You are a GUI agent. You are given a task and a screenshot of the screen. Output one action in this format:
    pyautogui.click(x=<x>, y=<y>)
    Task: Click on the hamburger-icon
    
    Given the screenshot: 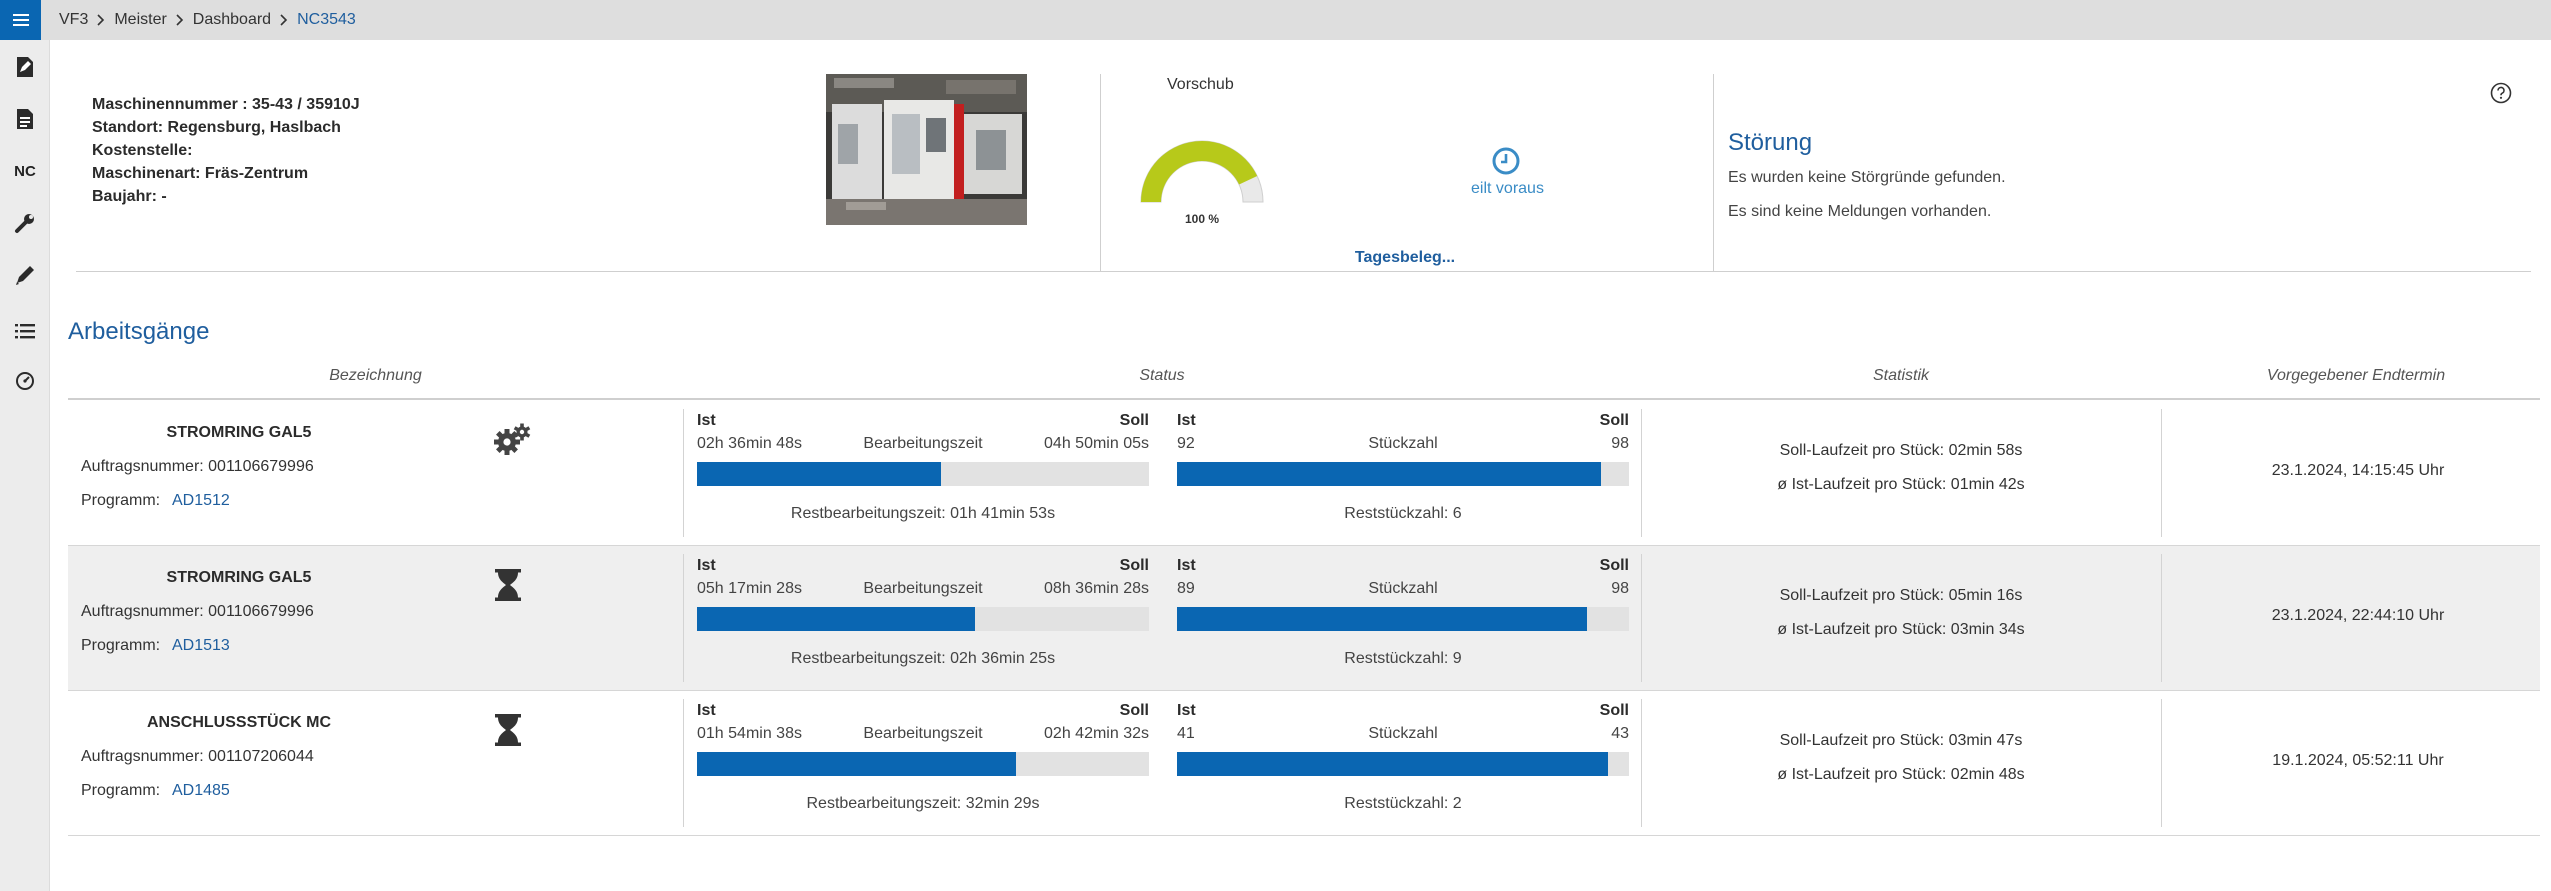 What is the action you would take?
    pyautogui.click(x=20, y=20)
    